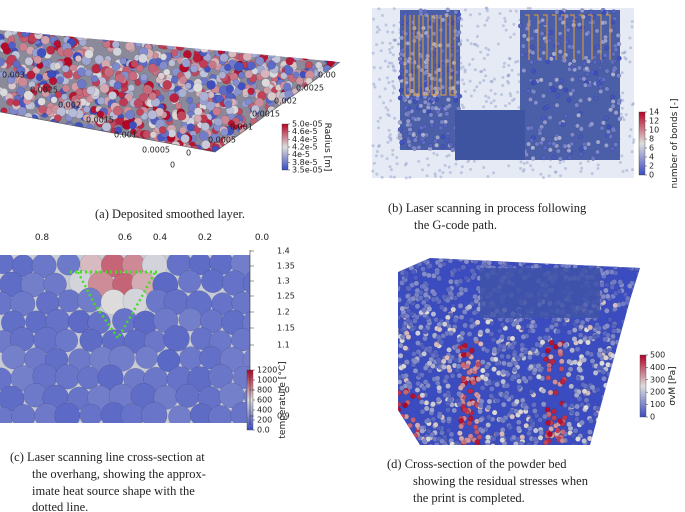  Describe the element at coordinates (286, 266) in the screenshot. I see `axis-label: 1.35` at that location.